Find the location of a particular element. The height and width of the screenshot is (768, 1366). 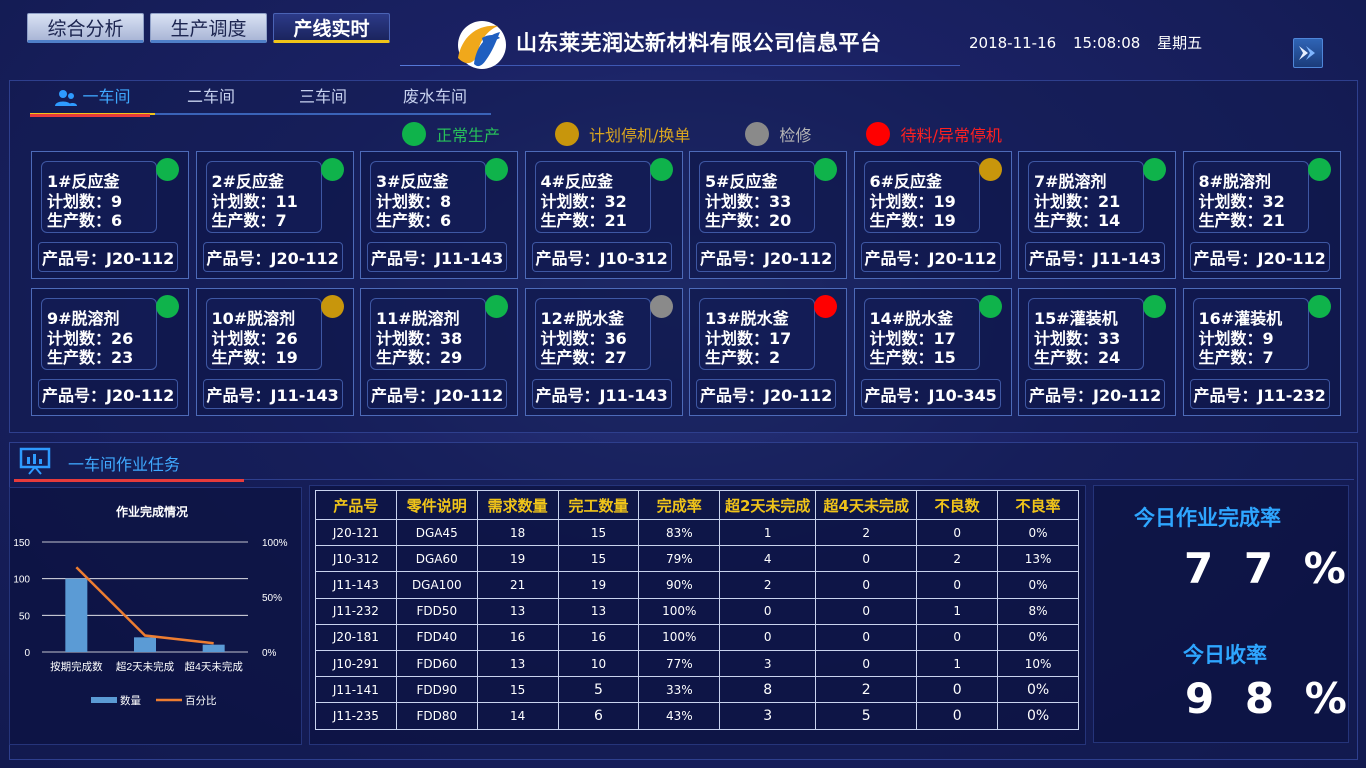

machine-card: 15#灌装机 计划数：33 生产数：24 产品号：J20-112 is located at coordinates (1097, 352).